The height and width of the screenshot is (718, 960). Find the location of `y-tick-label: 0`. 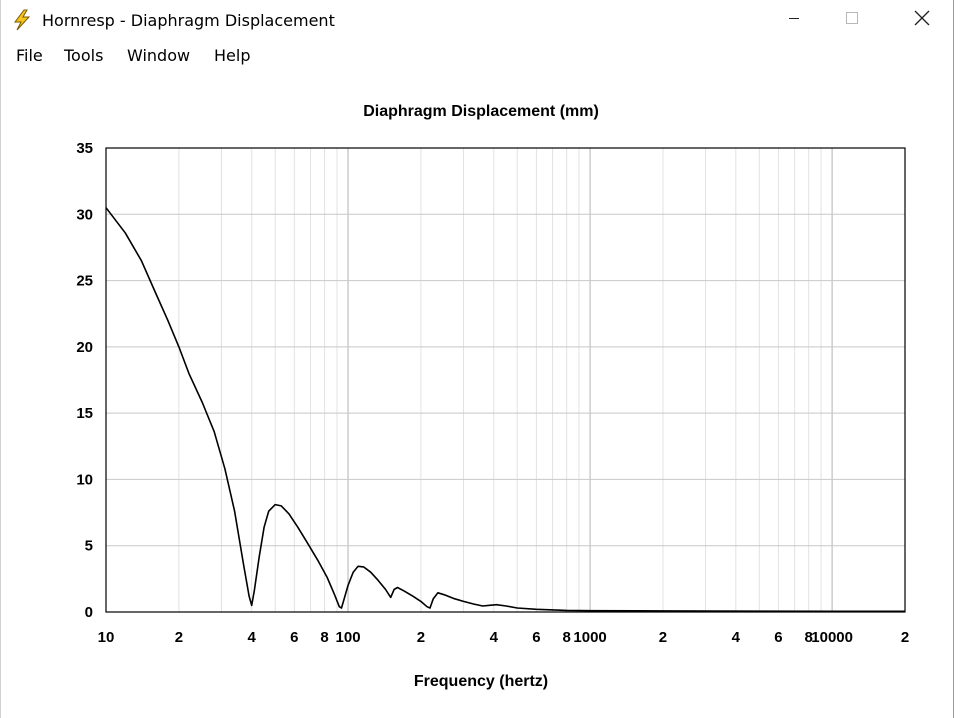

y-tick-label: 0 is located at coordinates (89, 612).